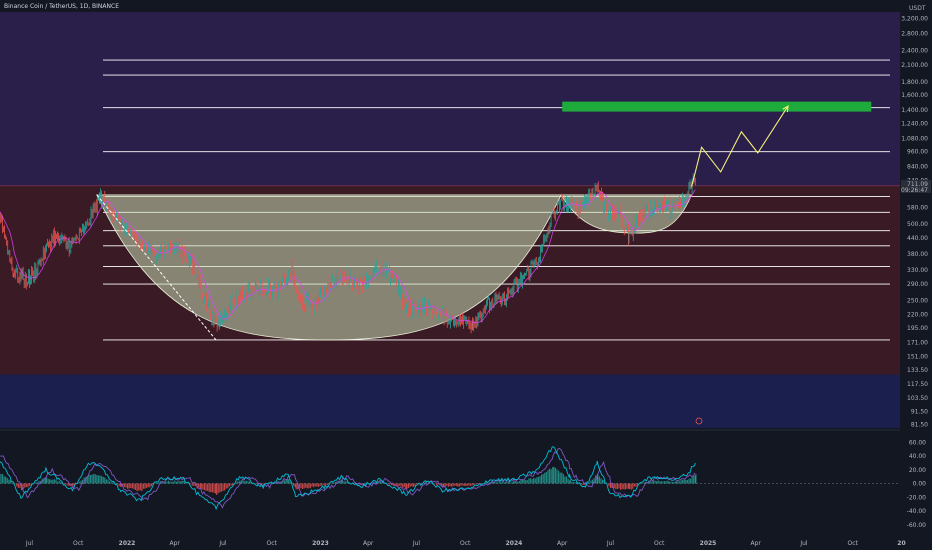  I want to click on price-tick-label: 1,800.00, so click(914, 82).